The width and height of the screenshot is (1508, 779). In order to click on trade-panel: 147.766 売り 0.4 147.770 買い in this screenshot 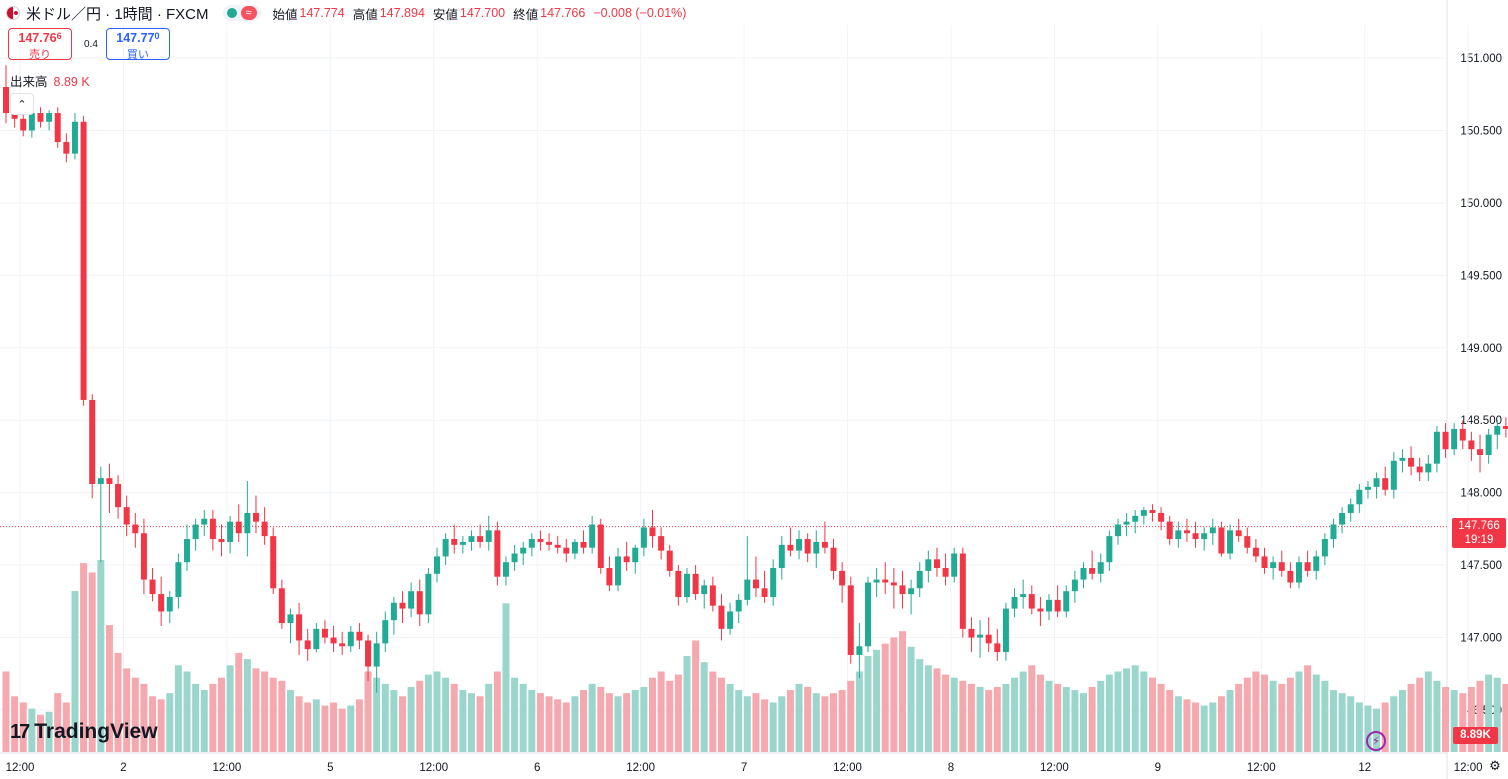, I will do `click(89, 44)`.